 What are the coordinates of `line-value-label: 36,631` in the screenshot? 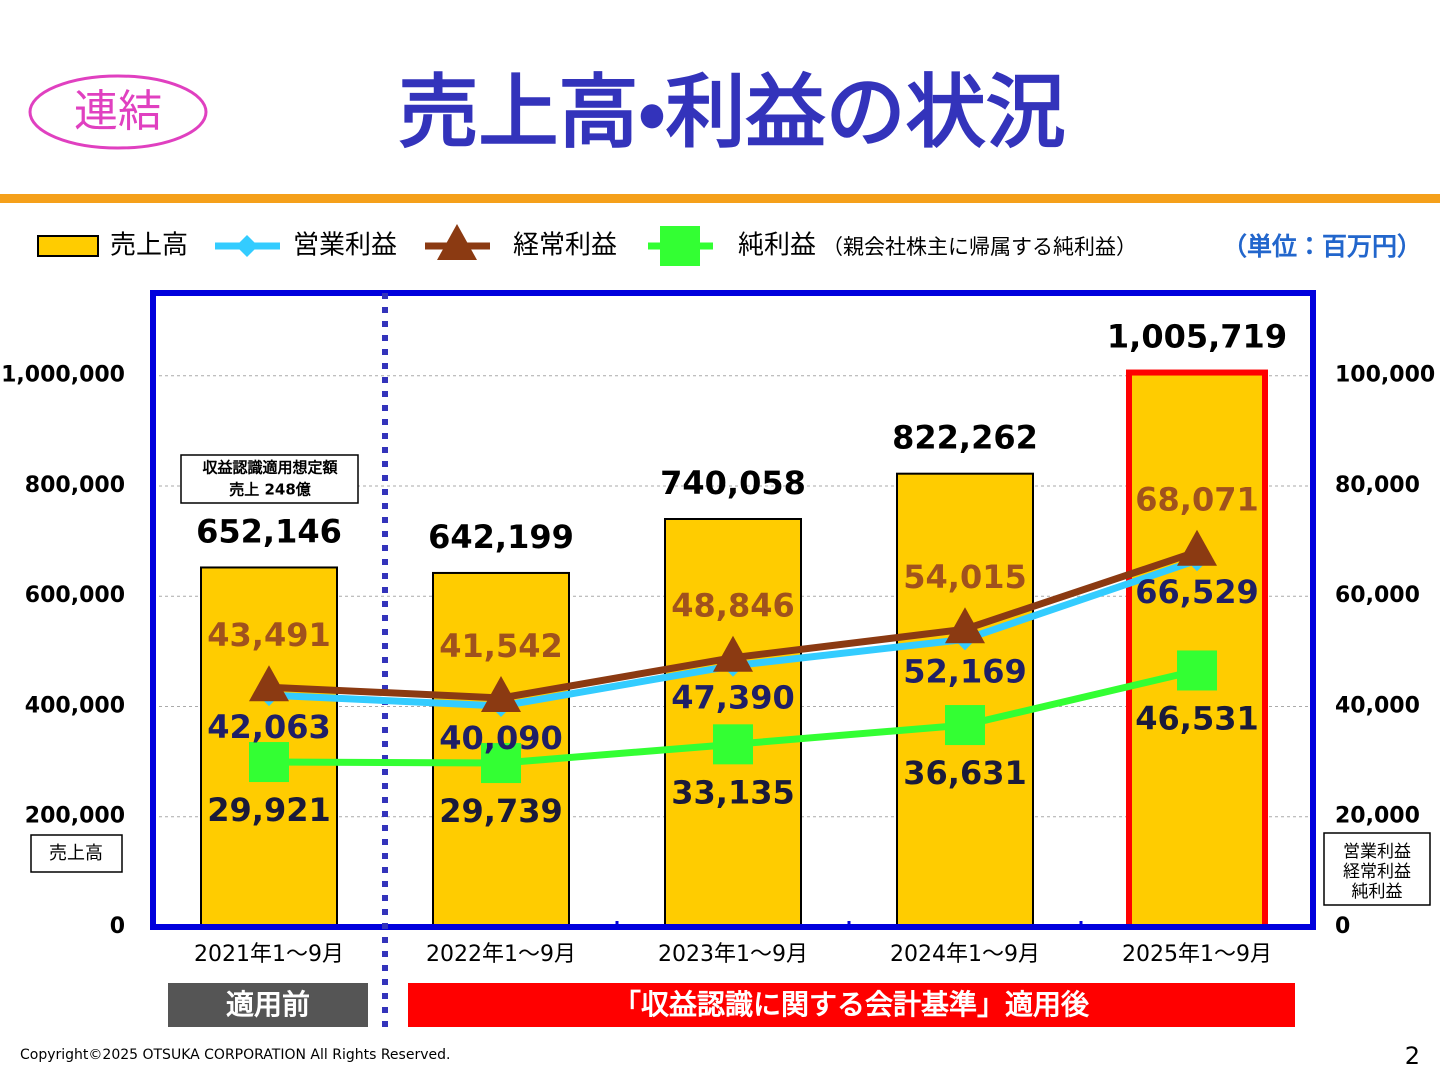 It's located at (964, 773).